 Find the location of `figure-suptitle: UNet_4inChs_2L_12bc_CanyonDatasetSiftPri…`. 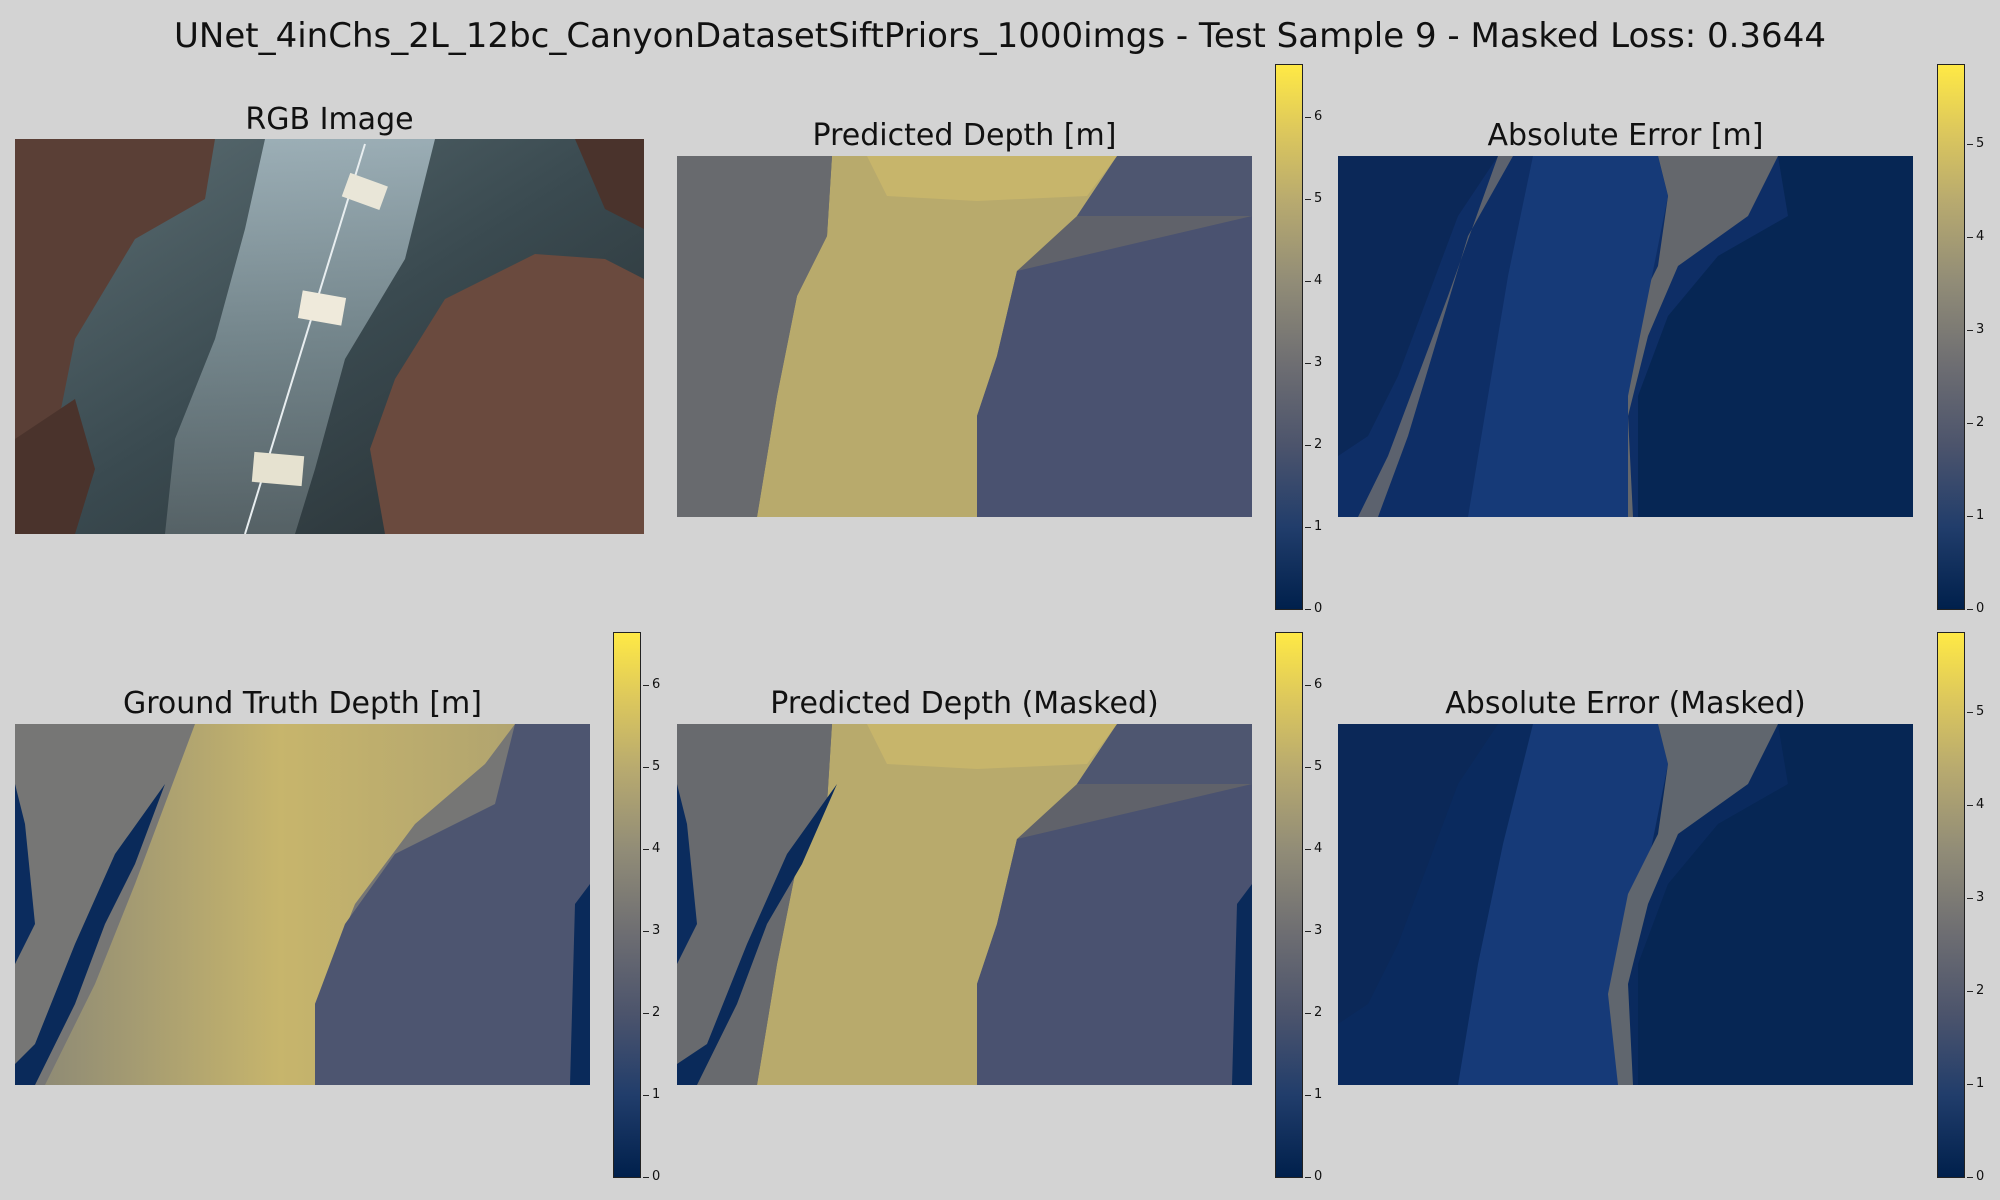

figure-suptitle: UNet_4inChs_2L_12bc_CanyonDatasetSiftPri… is located at coordinates (1000, 36).